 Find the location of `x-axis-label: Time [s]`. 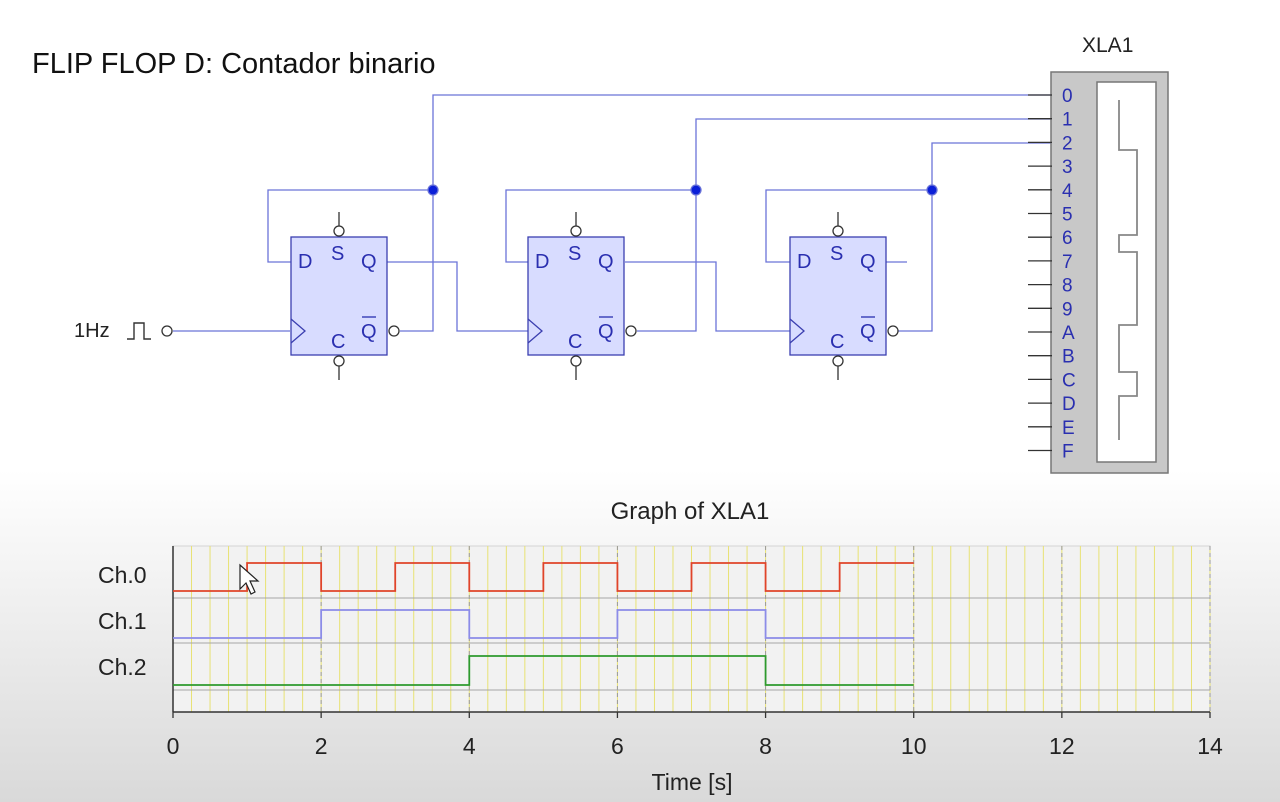

x-axis-label: Time [s] is located at coordinates (692, 782).